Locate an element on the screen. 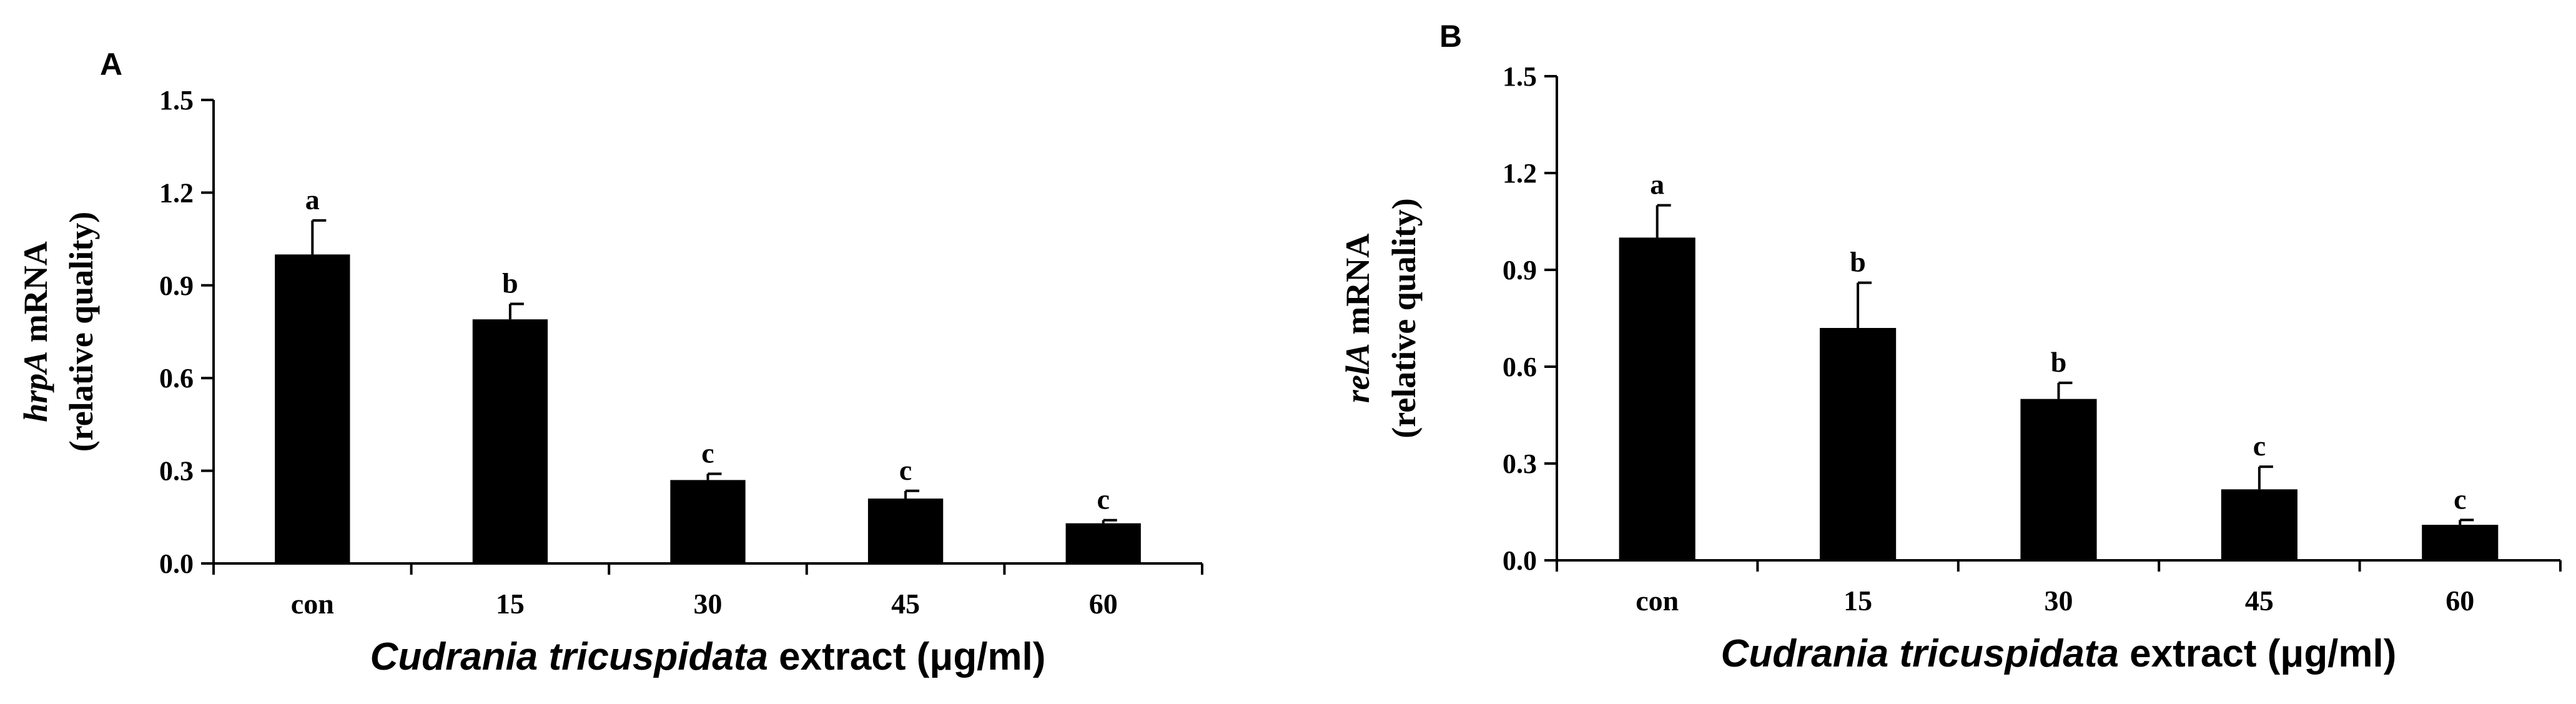 This screenshot has width=2576, height=704. panel-label: B is located at coordinates (1451, 36).